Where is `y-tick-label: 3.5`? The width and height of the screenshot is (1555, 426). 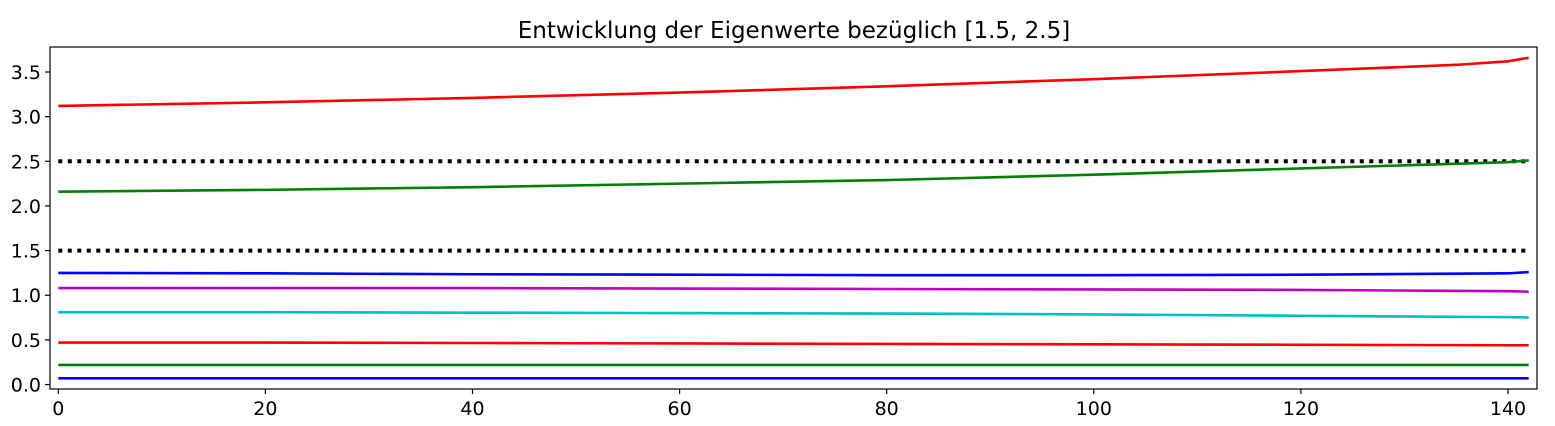 y-tick-label: 3.5 is located at coordinates (26, 73).